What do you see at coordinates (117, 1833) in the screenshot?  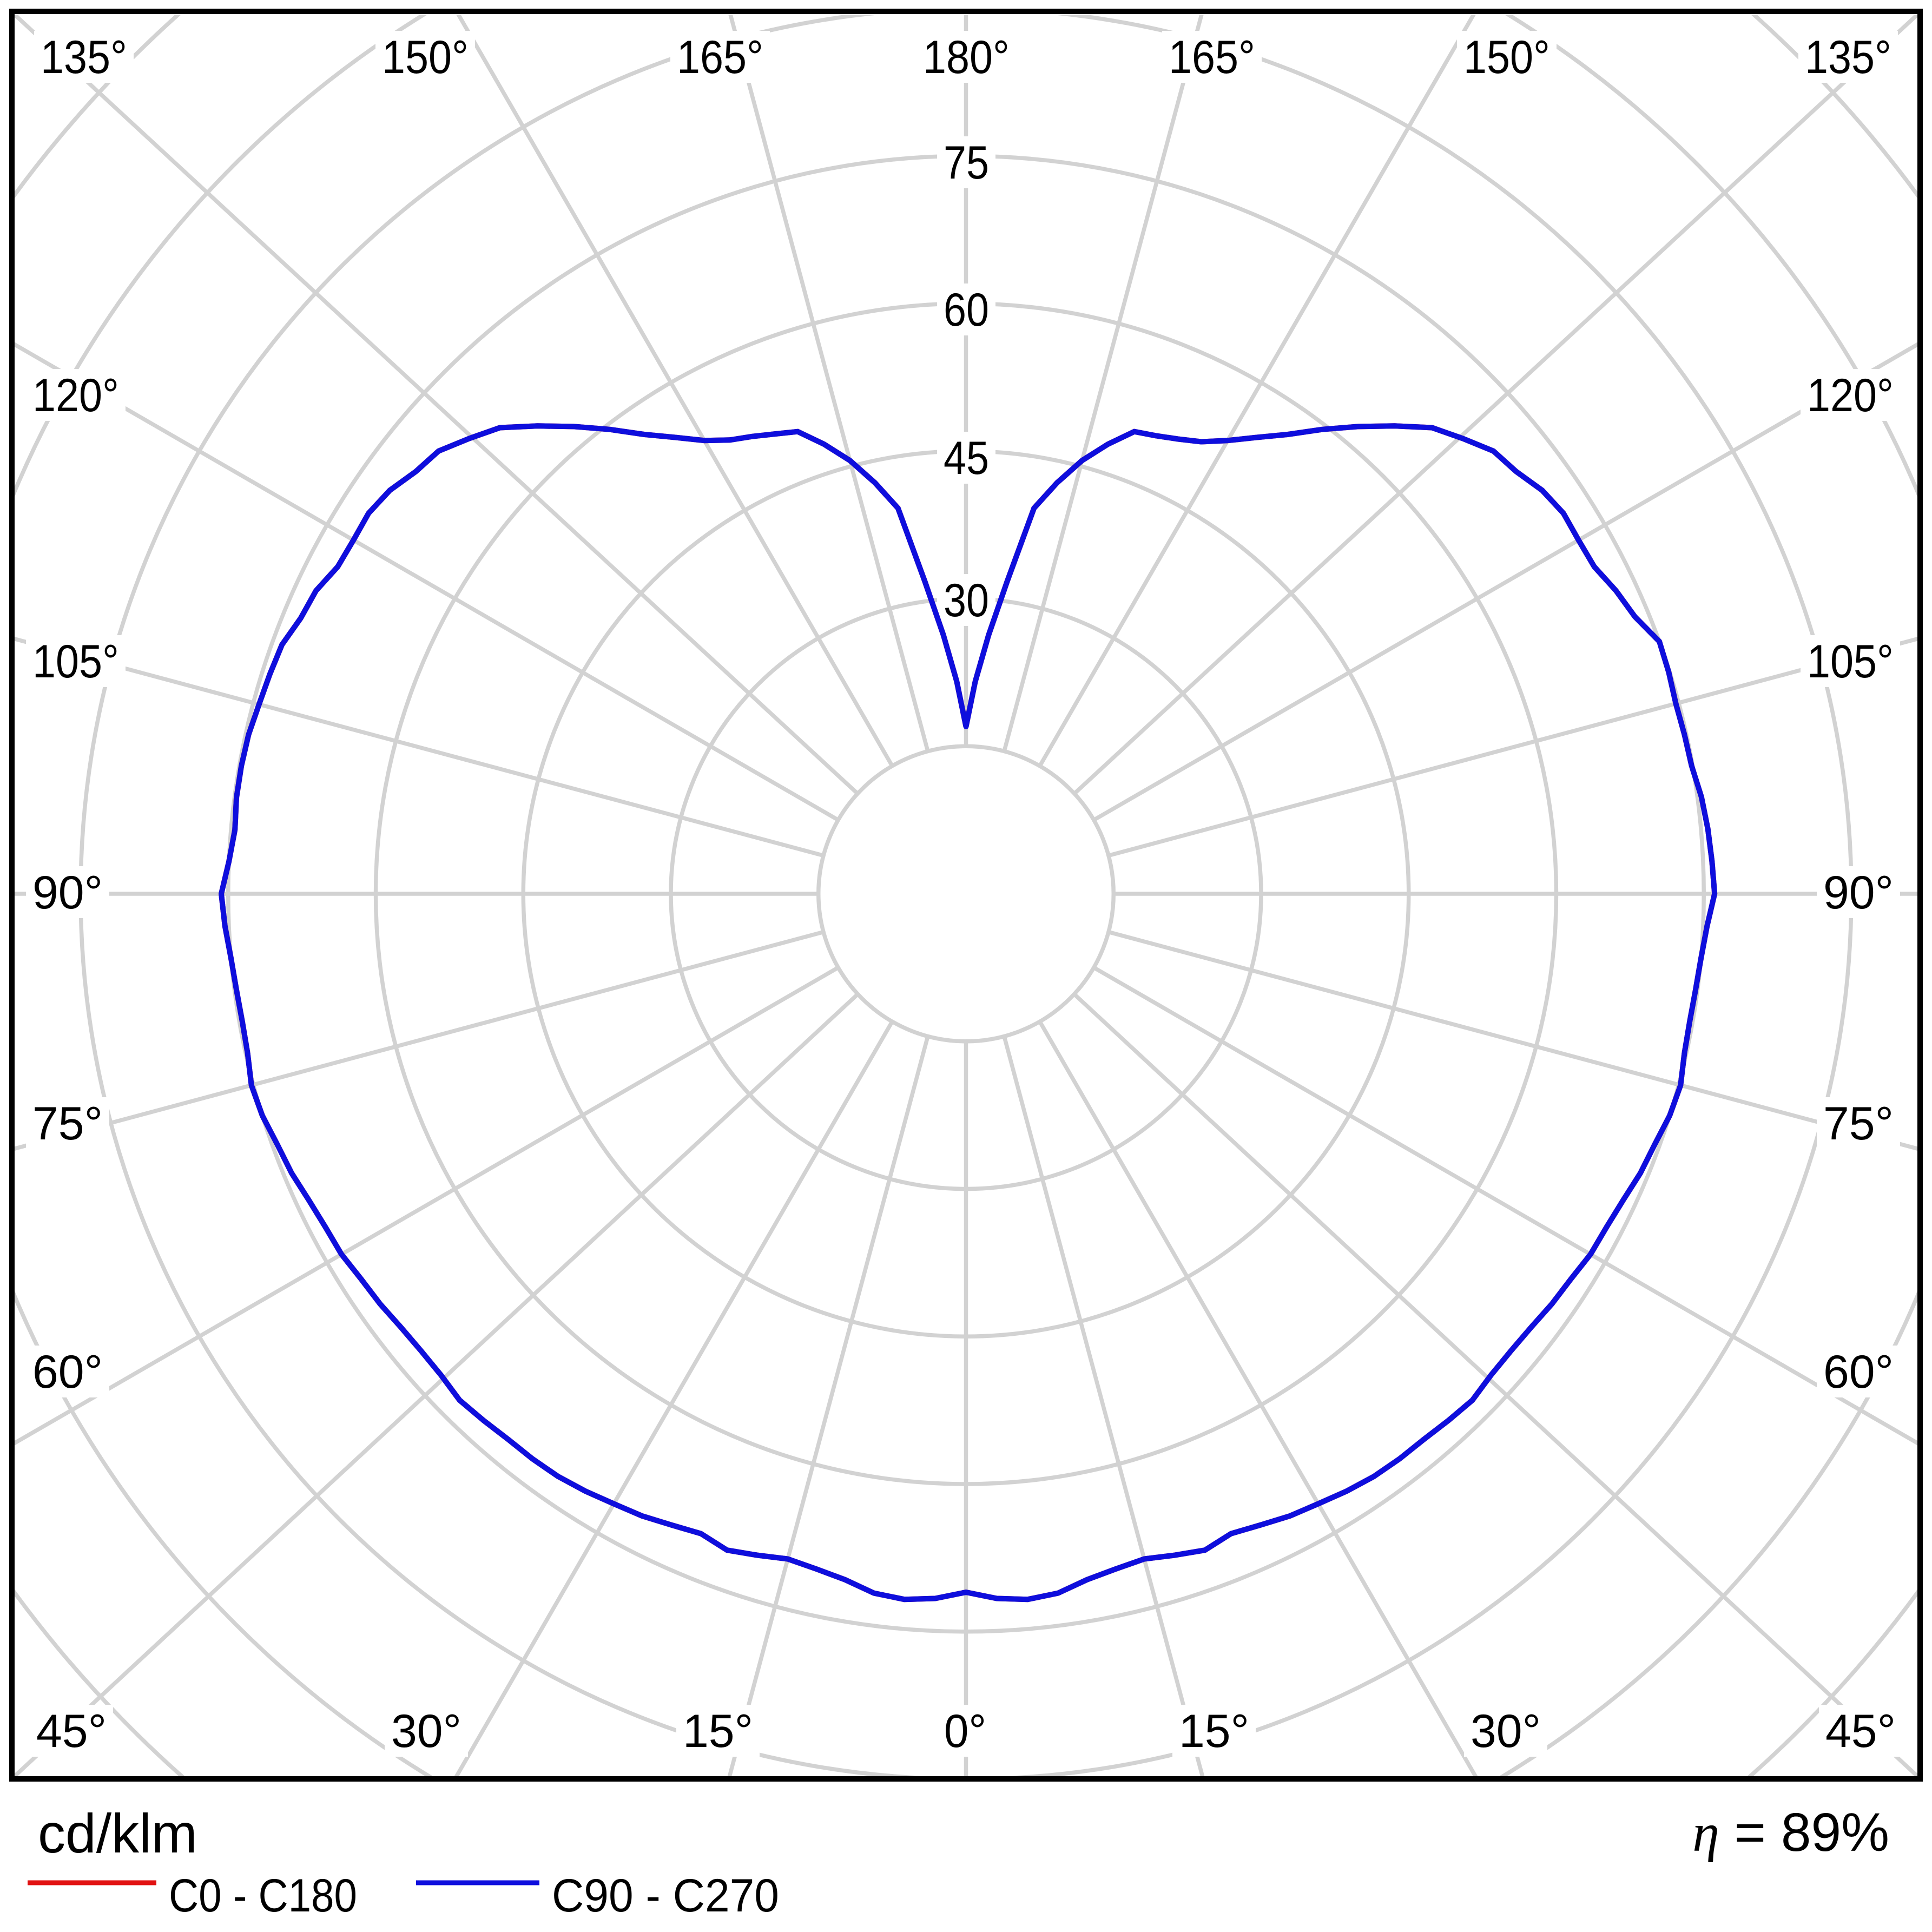 I see `svg-text: cd/klm` at bounding box center [117, 1833].